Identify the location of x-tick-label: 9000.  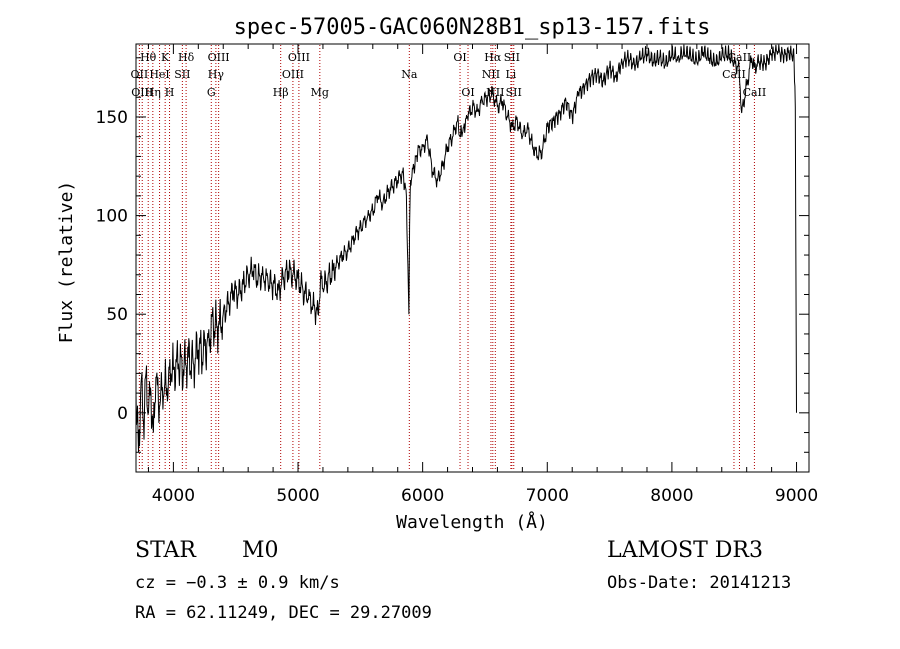
(796, 496).